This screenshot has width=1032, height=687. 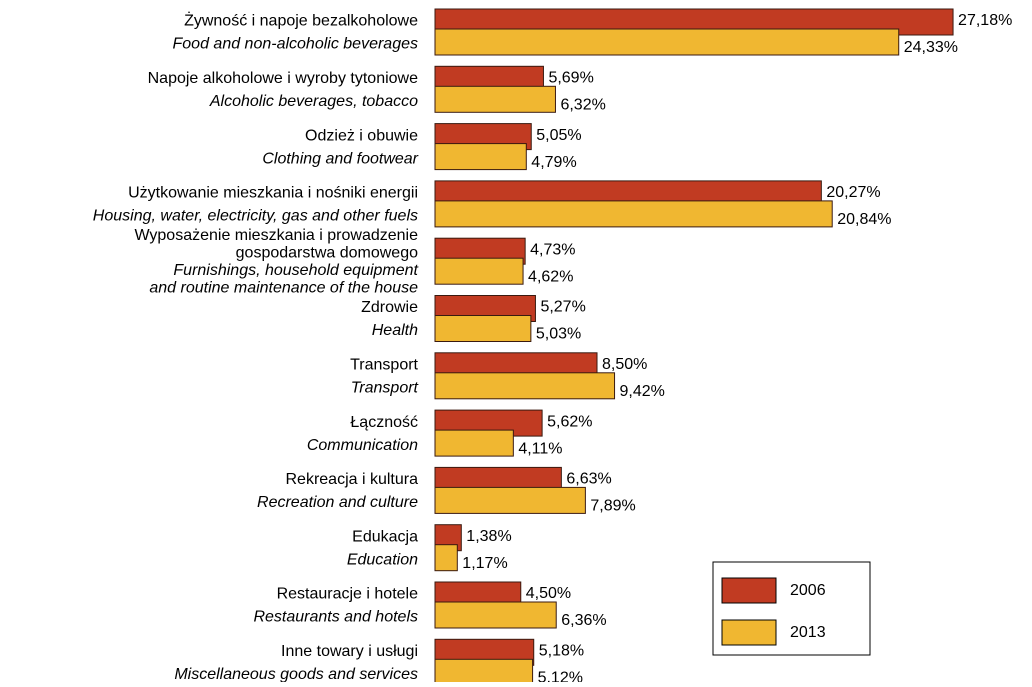 What do you see at coordinates (382, 559) in the screenshot?
I see `category-label: Education` at bounding box center [382, 559].